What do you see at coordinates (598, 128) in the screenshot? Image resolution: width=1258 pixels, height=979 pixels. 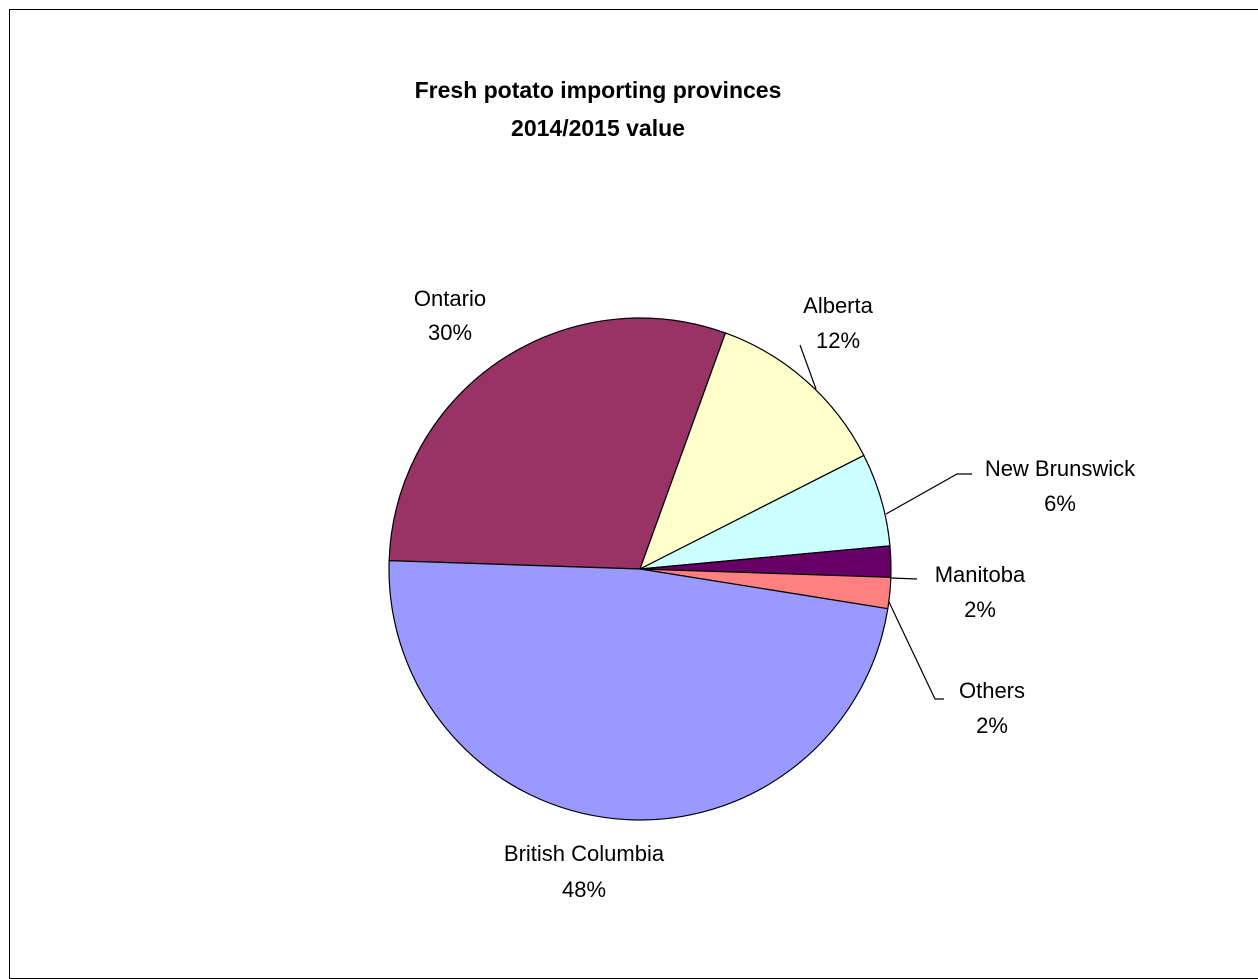 I see `chart-subtitle: 2014/2015 value` at bounding box center [598, 128].